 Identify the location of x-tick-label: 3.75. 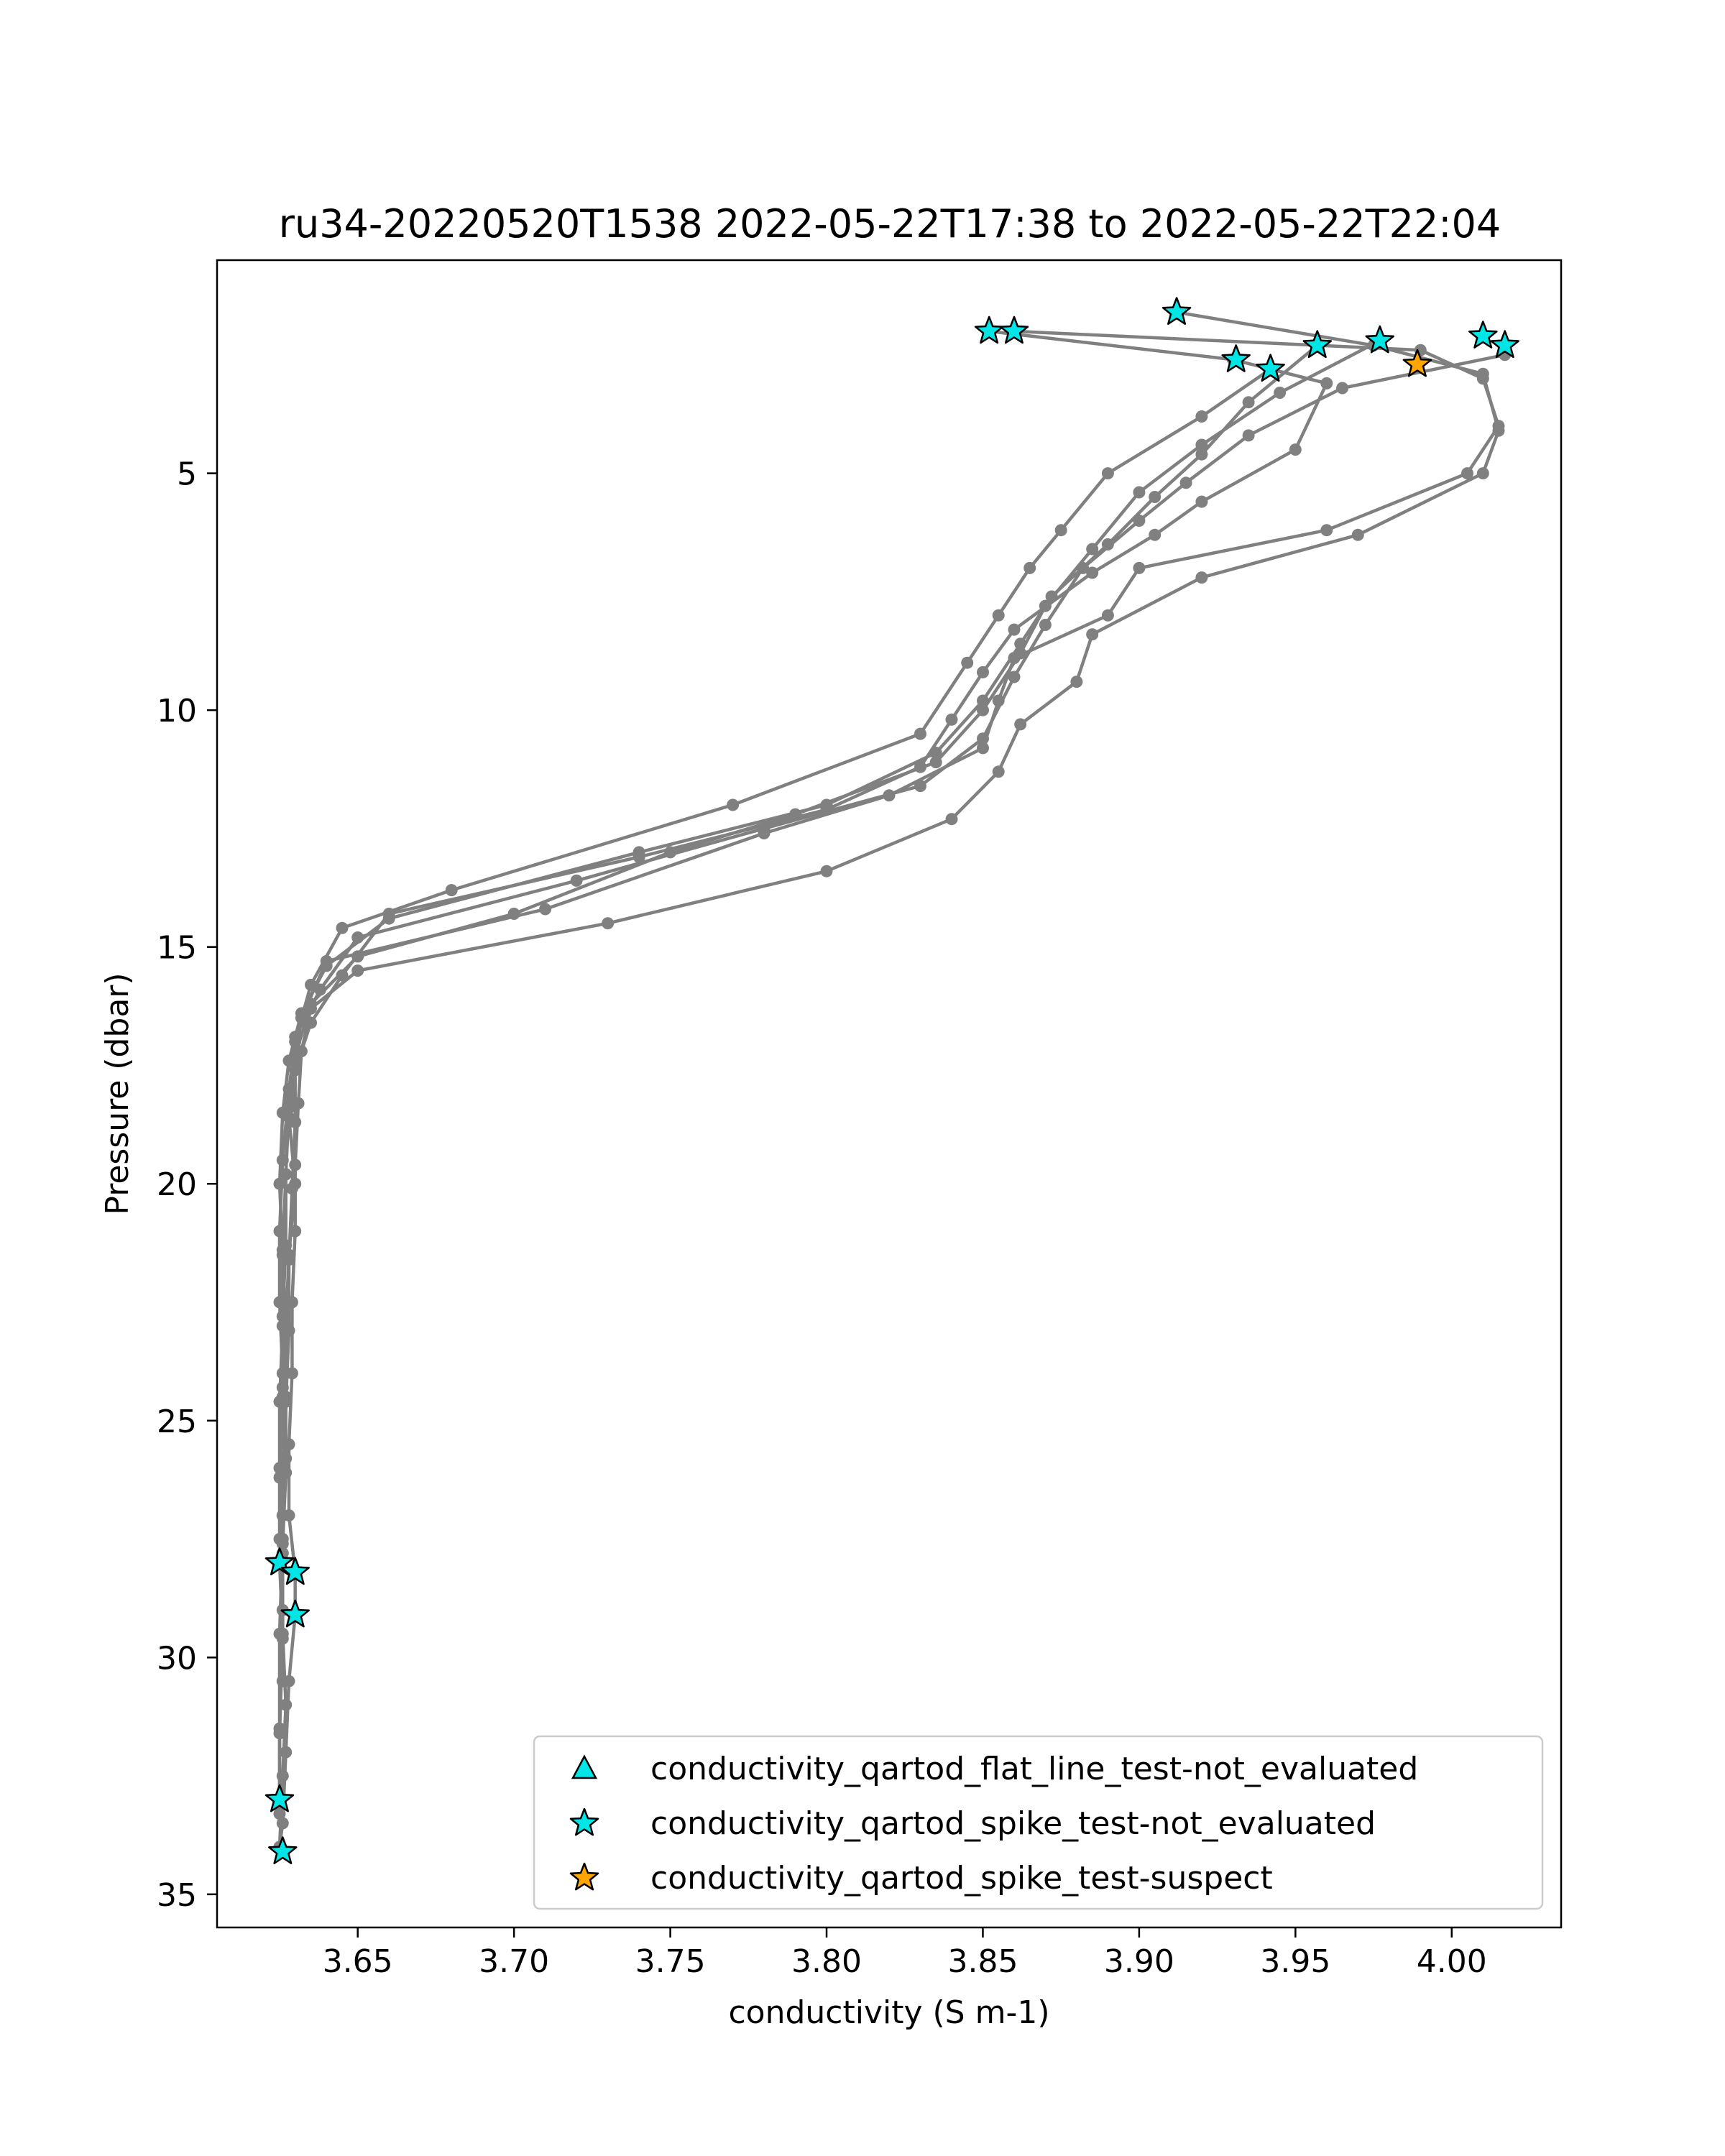
(670, 1961).